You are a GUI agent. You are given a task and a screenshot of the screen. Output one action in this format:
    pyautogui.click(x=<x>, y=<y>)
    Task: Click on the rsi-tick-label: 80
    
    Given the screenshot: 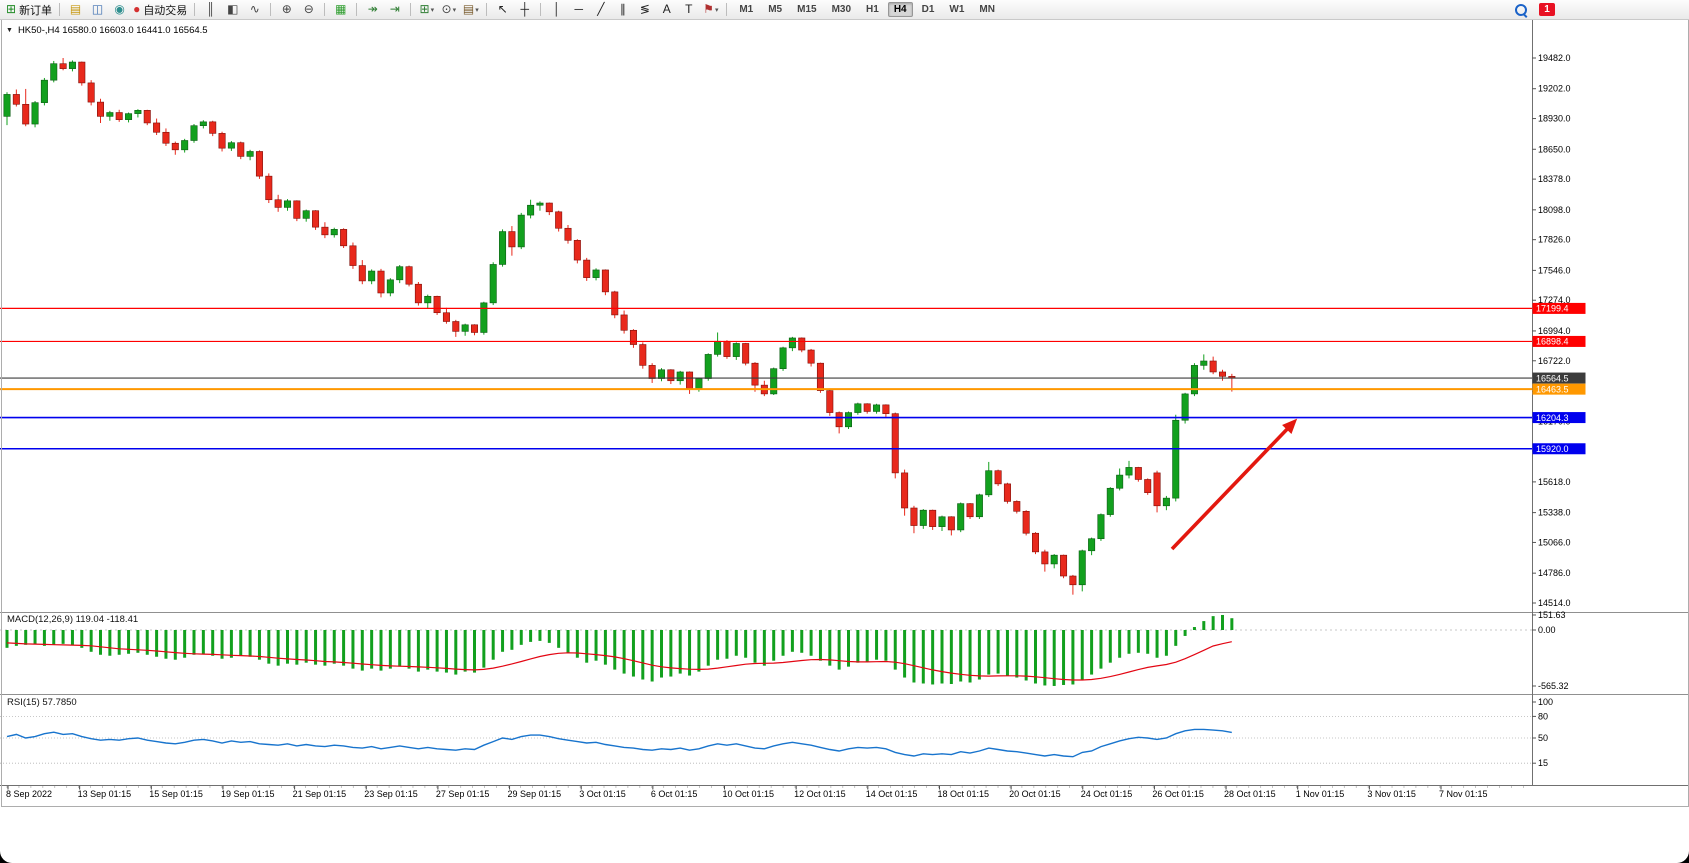 What is the action you would take?
    pyautogui.click(x=1543, y=716)
    